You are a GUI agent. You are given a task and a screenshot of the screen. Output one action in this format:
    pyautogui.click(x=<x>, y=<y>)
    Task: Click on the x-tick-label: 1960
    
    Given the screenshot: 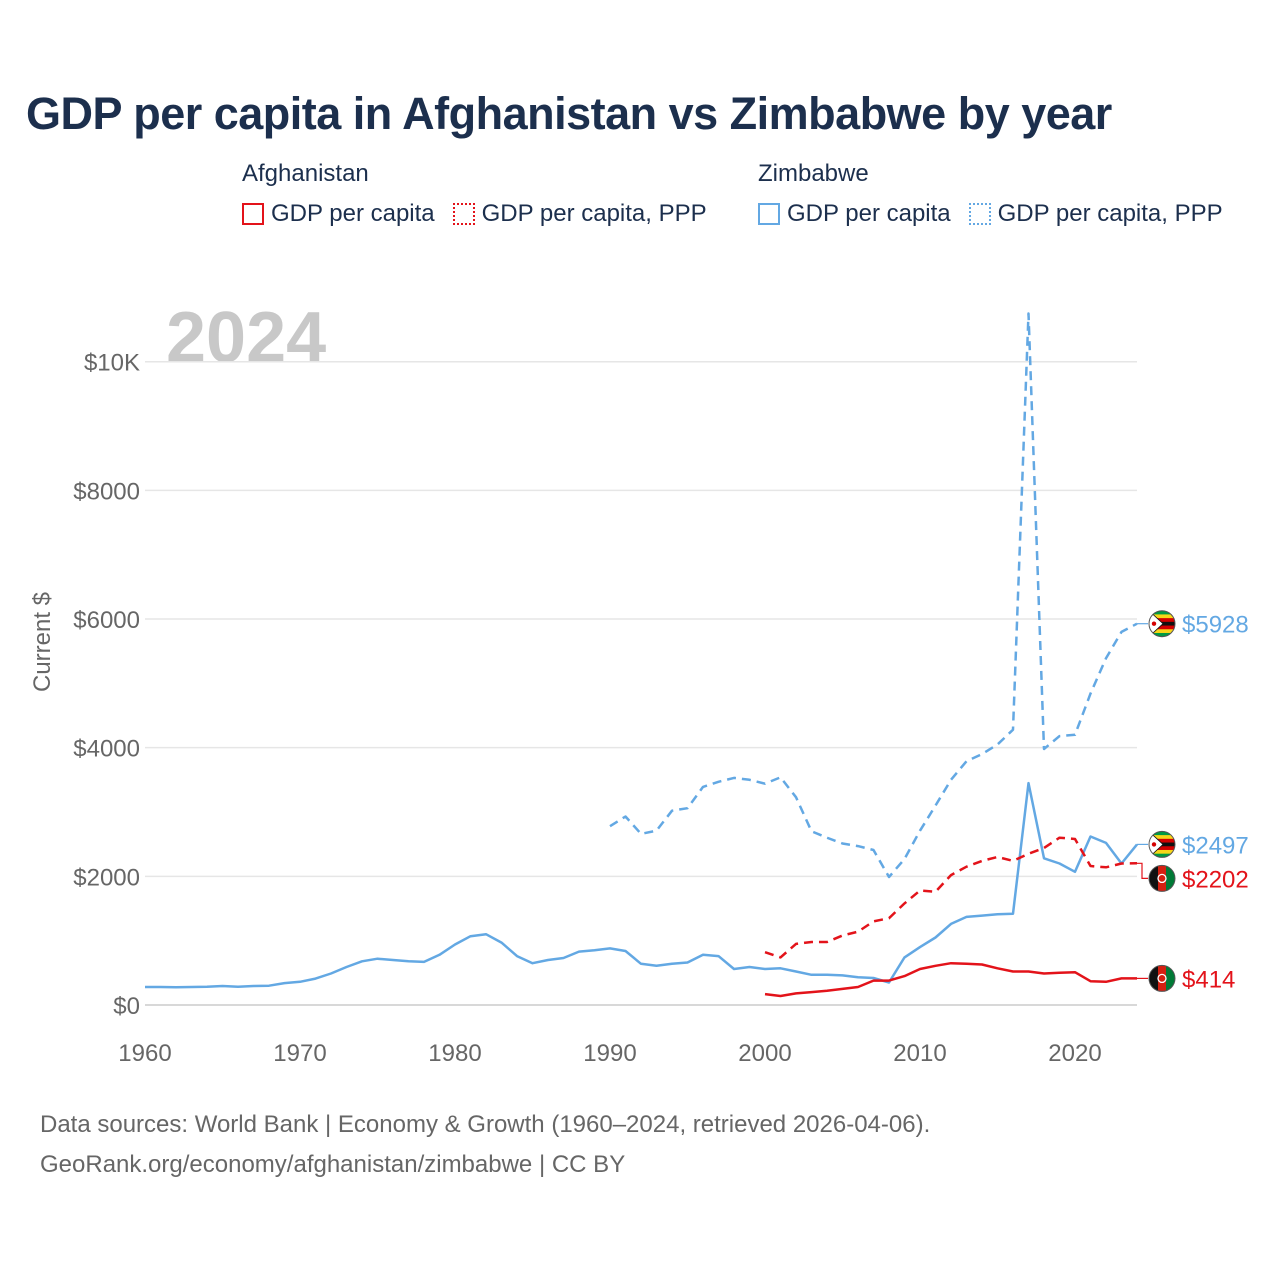 What is the action you would take?
    pyautogui.click(x=144, y=1053)
    